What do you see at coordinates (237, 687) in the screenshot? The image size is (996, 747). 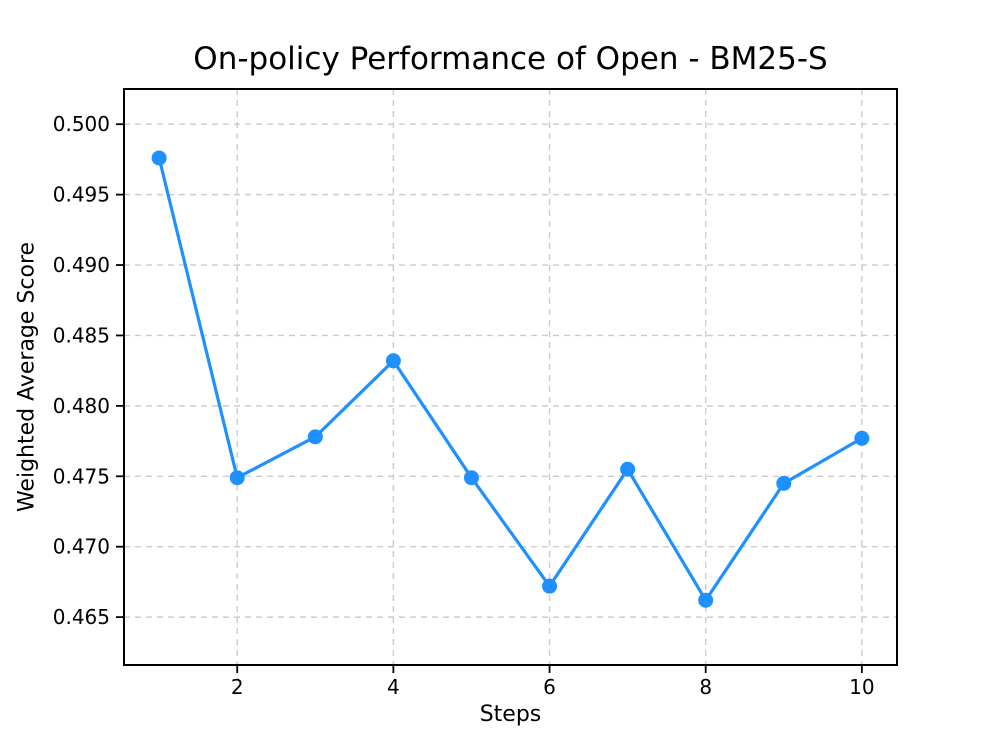 I see `x-tick-label: 2` at bounding box center [237, 687].